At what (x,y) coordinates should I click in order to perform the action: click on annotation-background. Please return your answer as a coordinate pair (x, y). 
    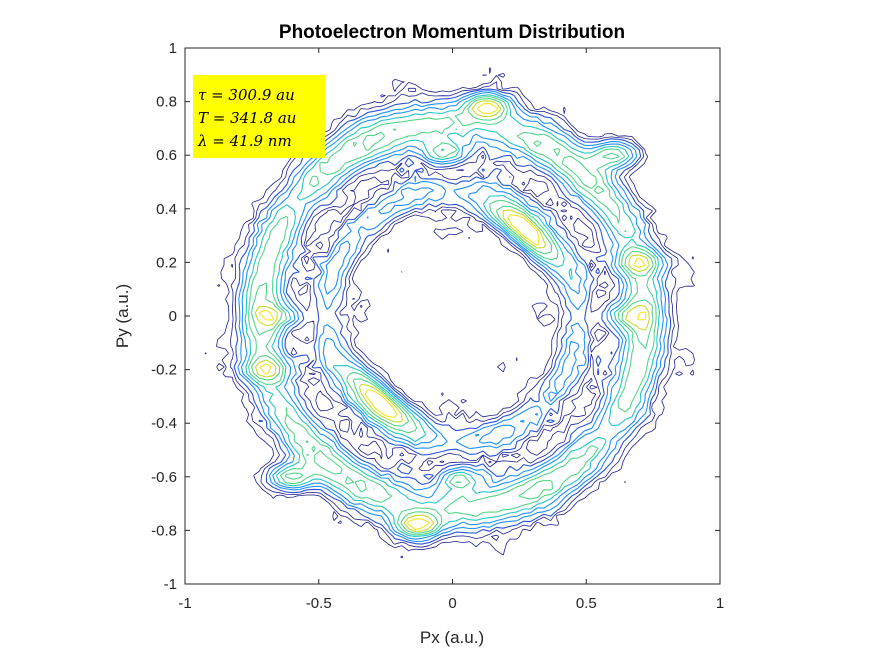
    Looking at the image, I should click on (259, 116).